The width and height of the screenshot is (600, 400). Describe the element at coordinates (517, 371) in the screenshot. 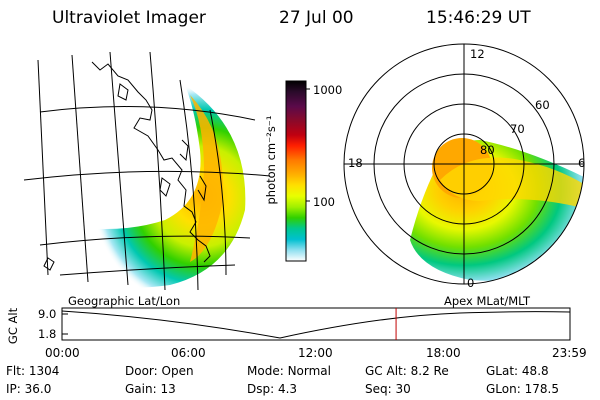

I see `info-glat: GLat: 48.8` at that location.